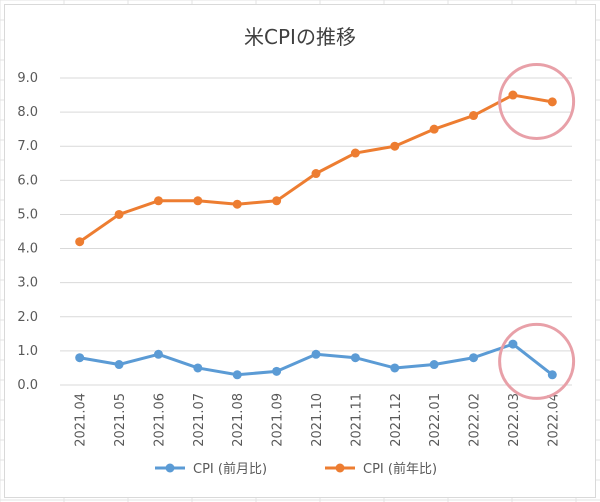 The height and width of the screenshot is (502, 600). What do you see at coordinates (230, 469) in the screenshot?
I see `legend-label: CPI (前月比)` at bounding box center [230, 469].